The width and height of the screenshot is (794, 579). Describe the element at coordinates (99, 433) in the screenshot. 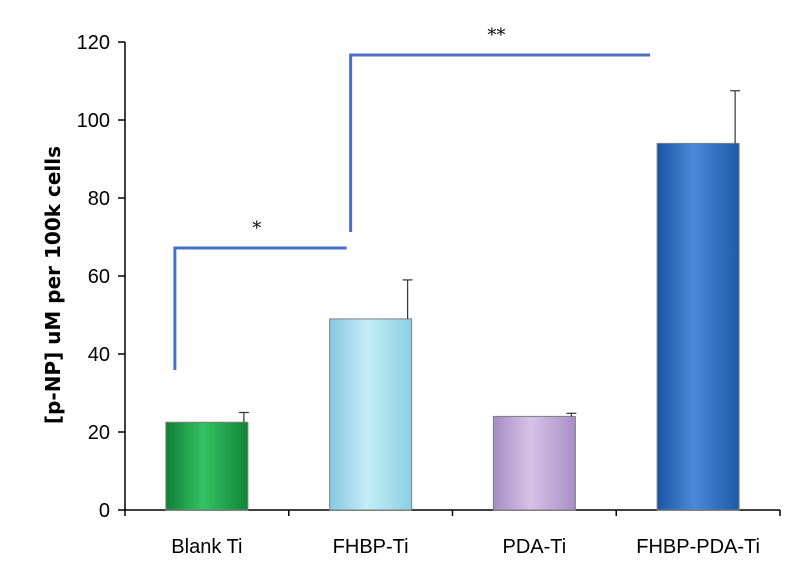

I see `y-tick-label: 20` at that location.